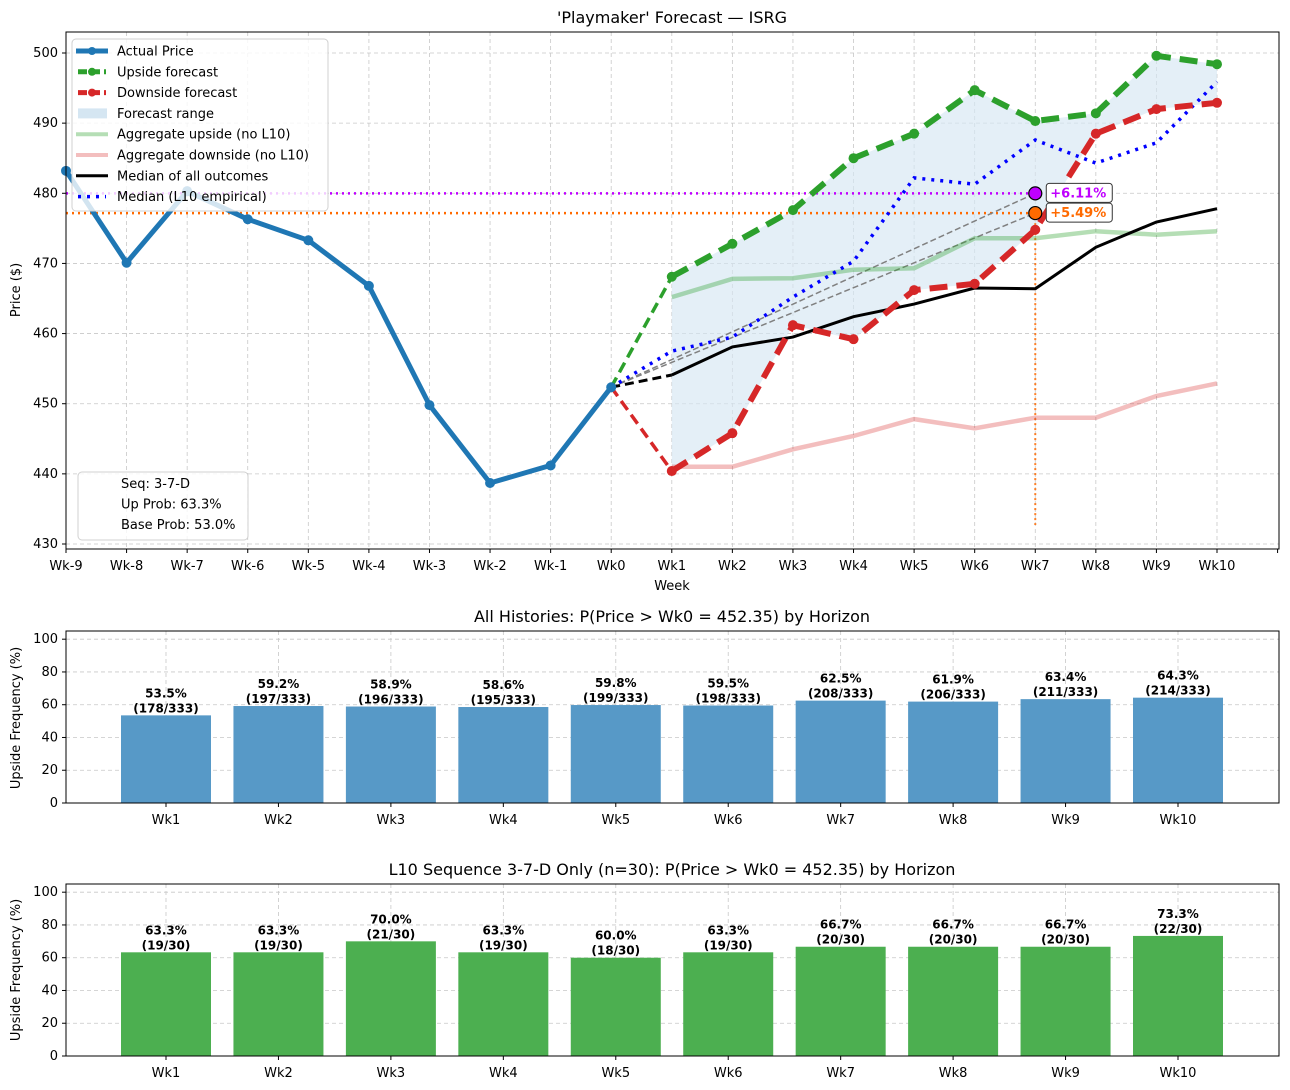 The height and width of the screenshot is (1090, 1290). Describe the element at coordinates (166, 693) in the screenshot. I see `bar-value-label: 53.5%` at that location.